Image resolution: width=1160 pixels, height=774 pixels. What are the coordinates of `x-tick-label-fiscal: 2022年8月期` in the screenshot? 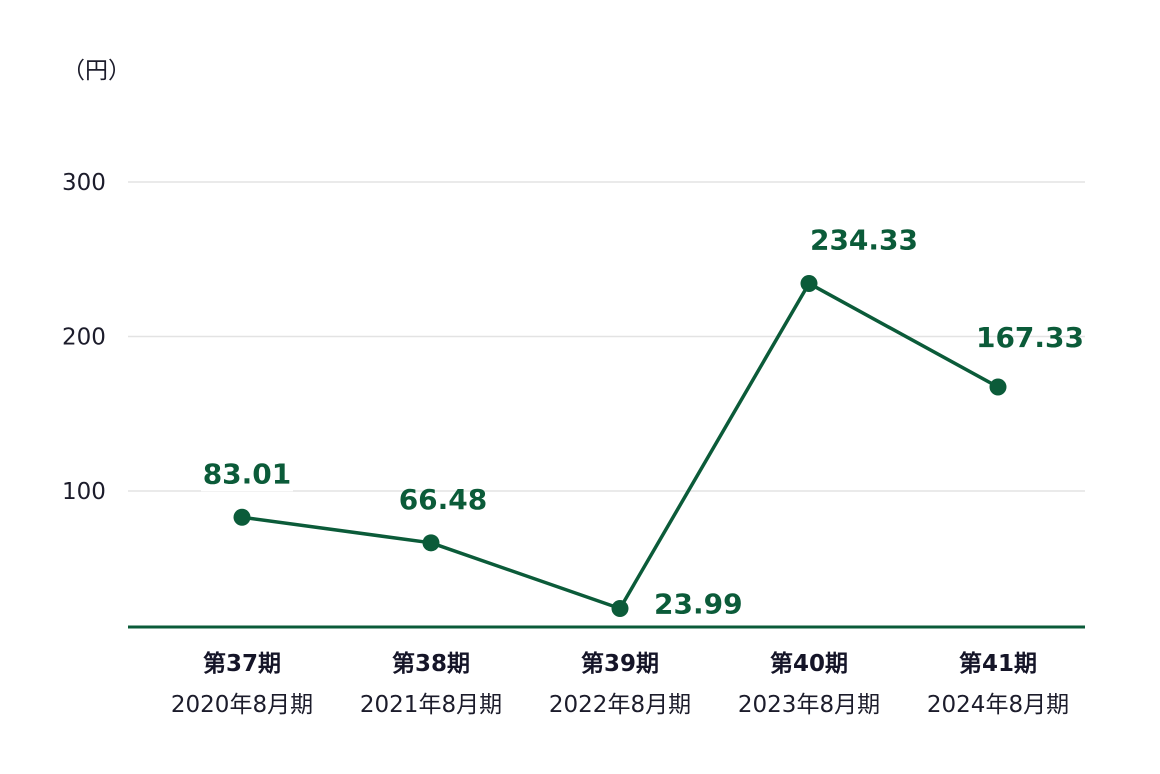 It's located at (620, 705).